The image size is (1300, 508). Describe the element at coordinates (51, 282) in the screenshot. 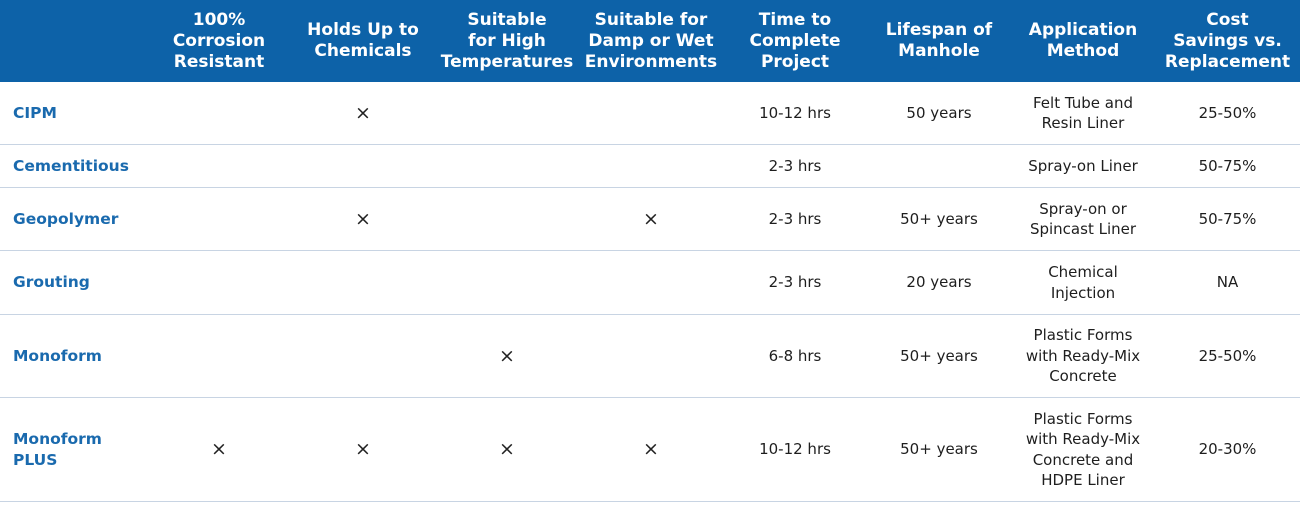

I see `row-name: Grouting` at that location.